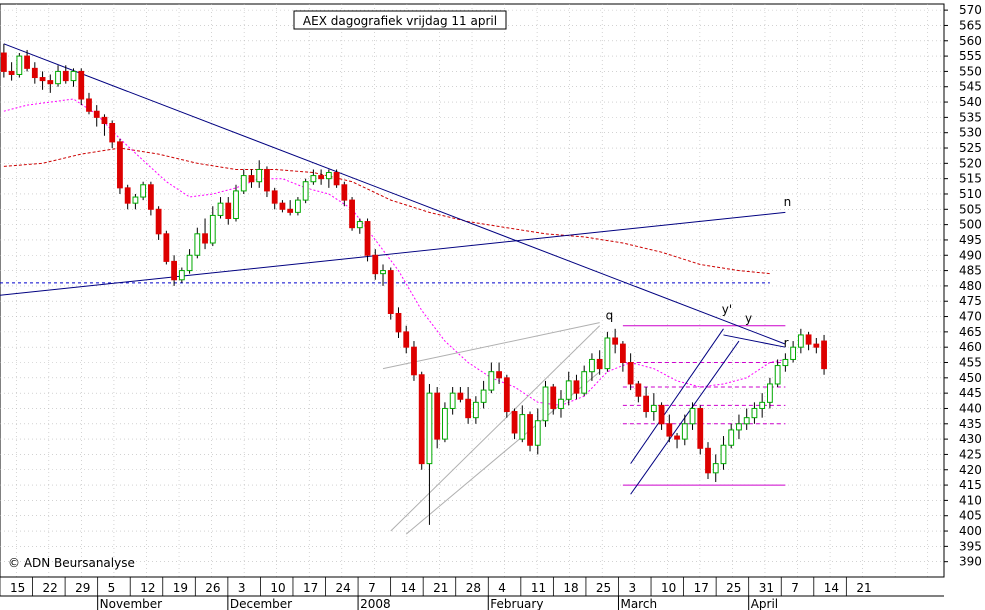 The width and height of the screenshot is (985, 610). I want to click on title-box, so click(400, 20).